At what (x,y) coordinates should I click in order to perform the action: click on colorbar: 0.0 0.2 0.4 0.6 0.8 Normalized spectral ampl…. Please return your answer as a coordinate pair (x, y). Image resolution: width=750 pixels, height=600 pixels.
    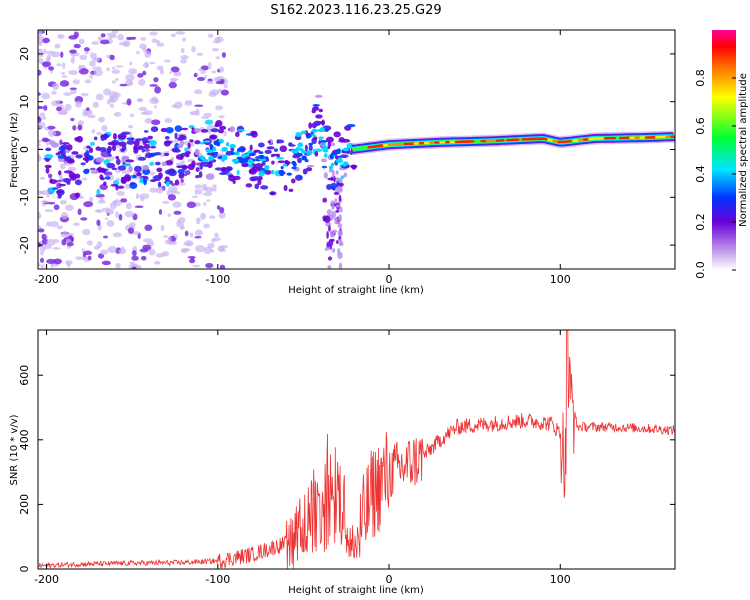
    Looking at the image, I should click on (721, 154).